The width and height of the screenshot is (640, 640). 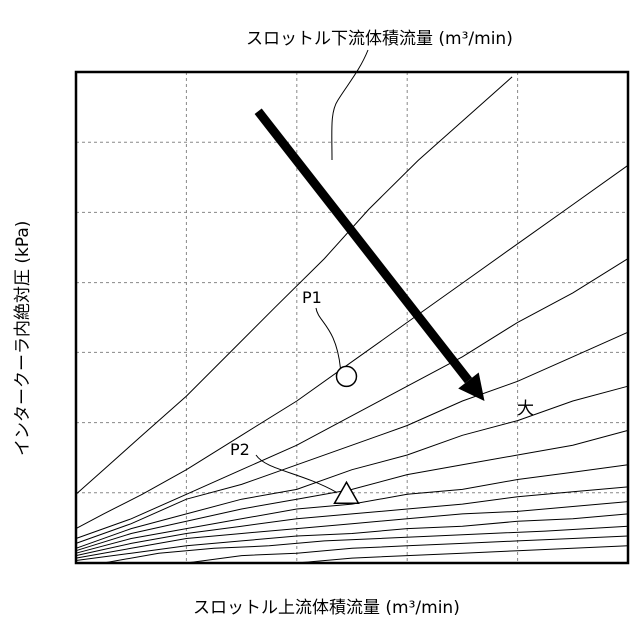 What do you see at coordinates (346, 376) in the screenshot?
I see `p1-circle-marker` at bounding box center [346, 376].